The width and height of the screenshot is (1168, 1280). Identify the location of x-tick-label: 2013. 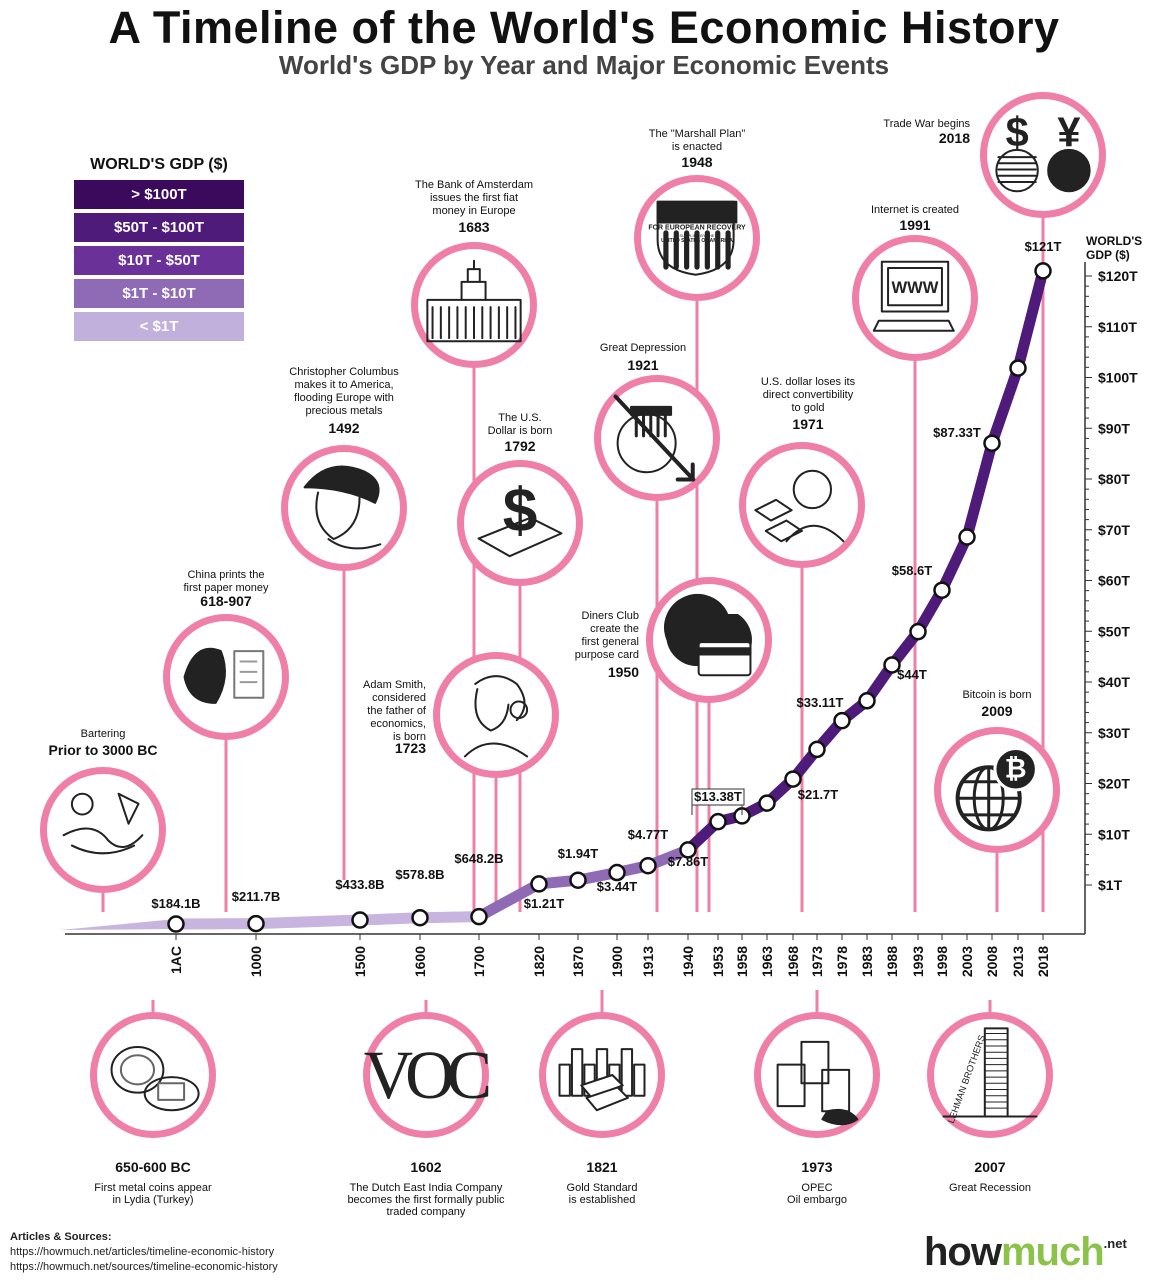
(1018, 961).